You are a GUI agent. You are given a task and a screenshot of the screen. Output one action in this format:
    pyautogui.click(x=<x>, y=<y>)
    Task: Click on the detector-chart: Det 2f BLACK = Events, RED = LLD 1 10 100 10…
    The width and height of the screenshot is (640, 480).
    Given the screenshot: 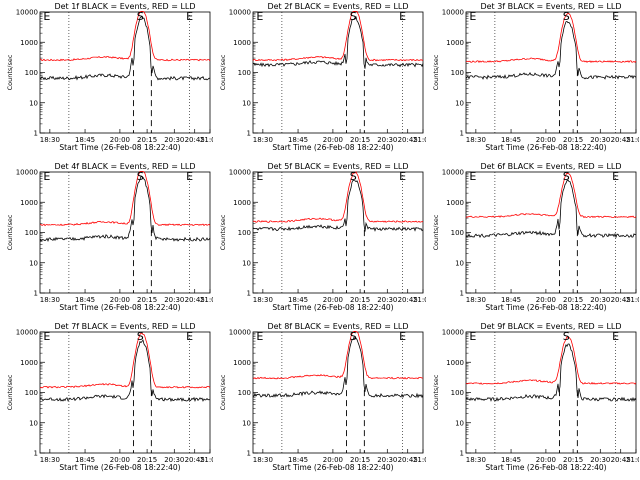 What is the action you would take?
    pyautogui.click(x=322, y=77)
    